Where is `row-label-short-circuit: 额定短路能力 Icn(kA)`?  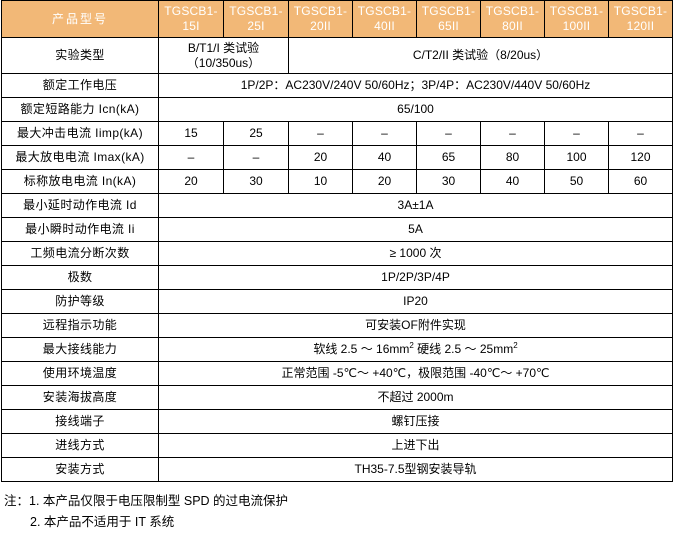
row-label-short-circuit: 额定短路能力 Icn(kA) is located at coordinates (80, 109).